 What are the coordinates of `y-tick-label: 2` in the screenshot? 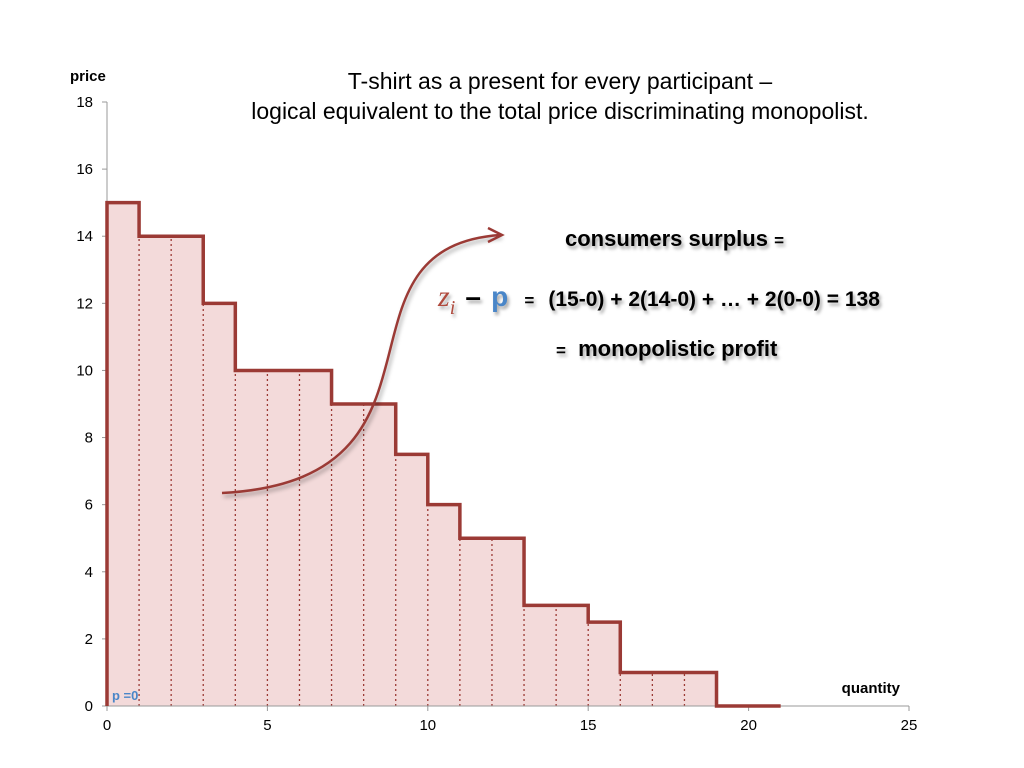 It's located at (89, 639).